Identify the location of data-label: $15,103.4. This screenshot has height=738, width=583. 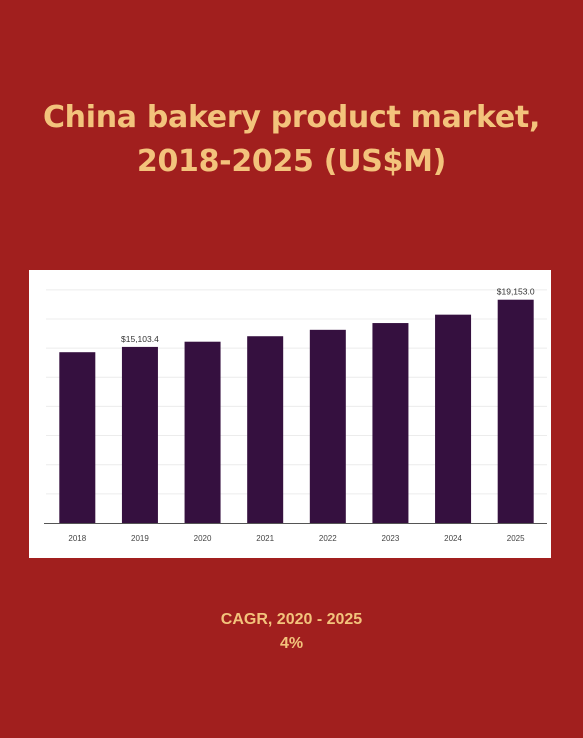
(140, 339).